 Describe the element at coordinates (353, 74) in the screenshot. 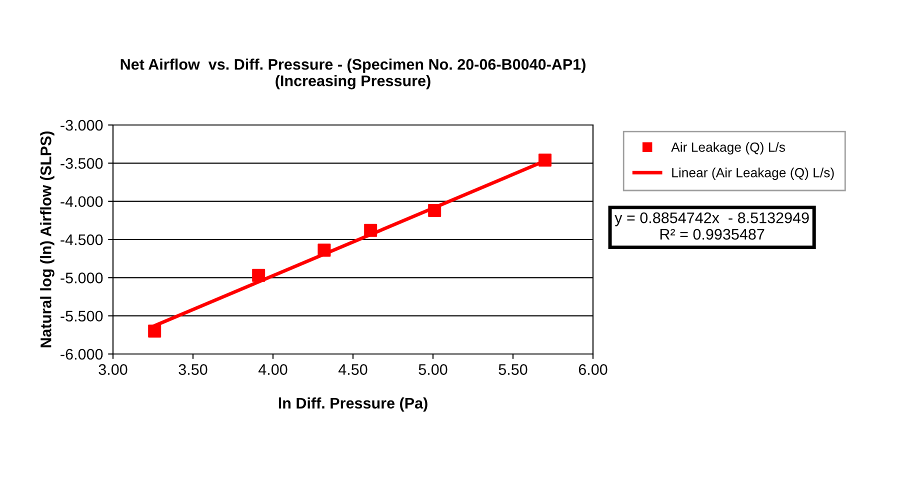

I see `chart-title: Net Airflow vs. Diff. Pressure - (Specimen No. 20-06-B0040-AP1) (Increasing Pressure)` at that location.